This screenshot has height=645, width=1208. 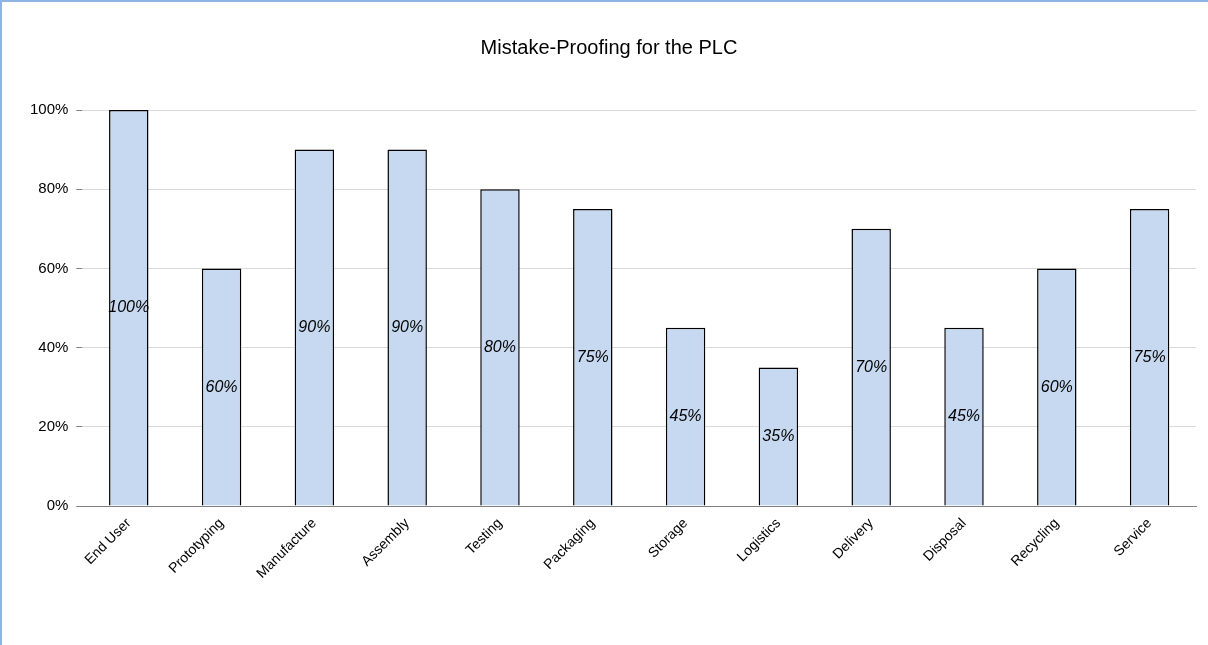 What do you see at coordinates (49, 109) in the screenshot?
I see `y-tick-label: 100%` at bounding box center [49, 109].